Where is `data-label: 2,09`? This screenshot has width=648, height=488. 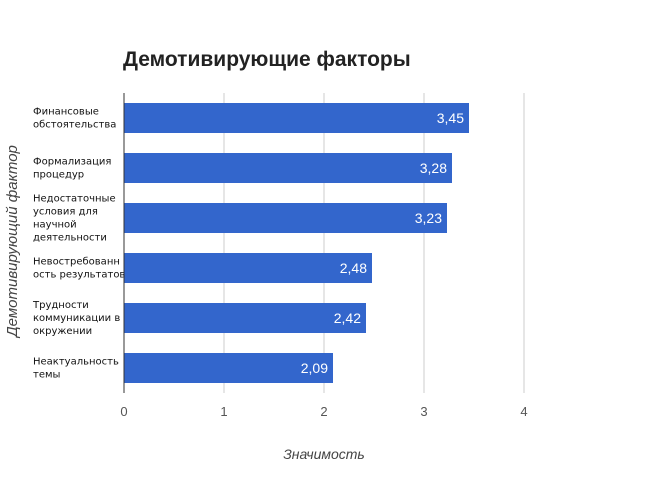 data-label: 2,09 is located at coordinates (314, 368).